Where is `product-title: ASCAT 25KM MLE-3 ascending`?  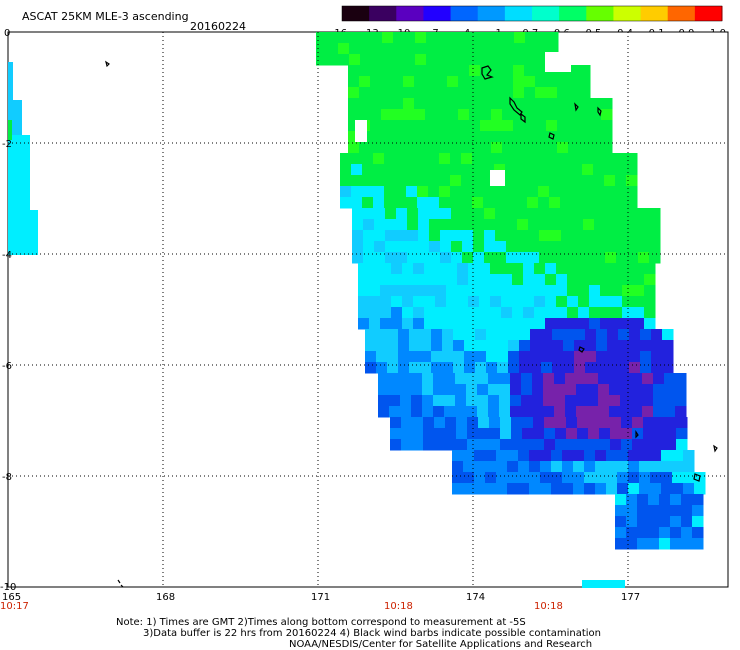 product-title: ASCAT 25KM MLE-3 ascending is located at coordinates (105, 16).